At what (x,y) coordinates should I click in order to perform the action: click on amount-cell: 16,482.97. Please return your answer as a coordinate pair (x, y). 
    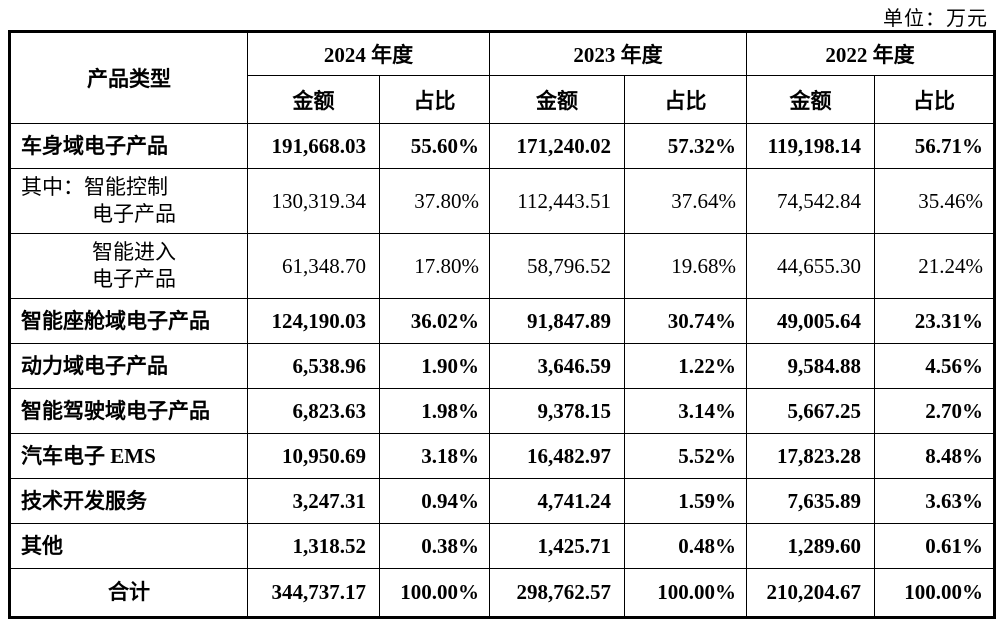
    Looking at the image, I should click on (557, 456).